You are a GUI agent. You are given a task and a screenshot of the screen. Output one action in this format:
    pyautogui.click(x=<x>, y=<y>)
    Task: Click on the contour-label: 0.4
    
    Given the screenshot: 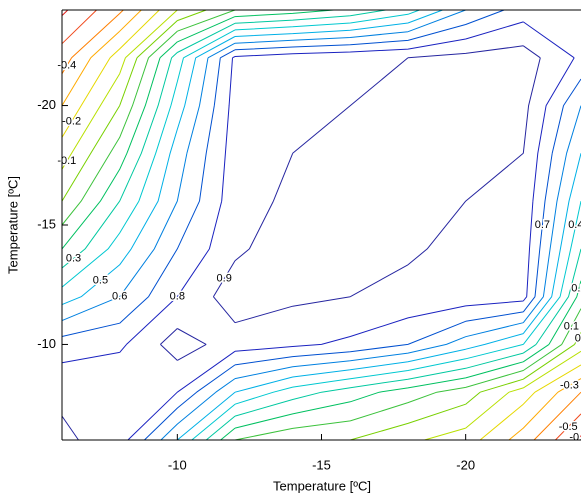 What is the action you would take?
    pyautogui.click(x=574, y=225)
    